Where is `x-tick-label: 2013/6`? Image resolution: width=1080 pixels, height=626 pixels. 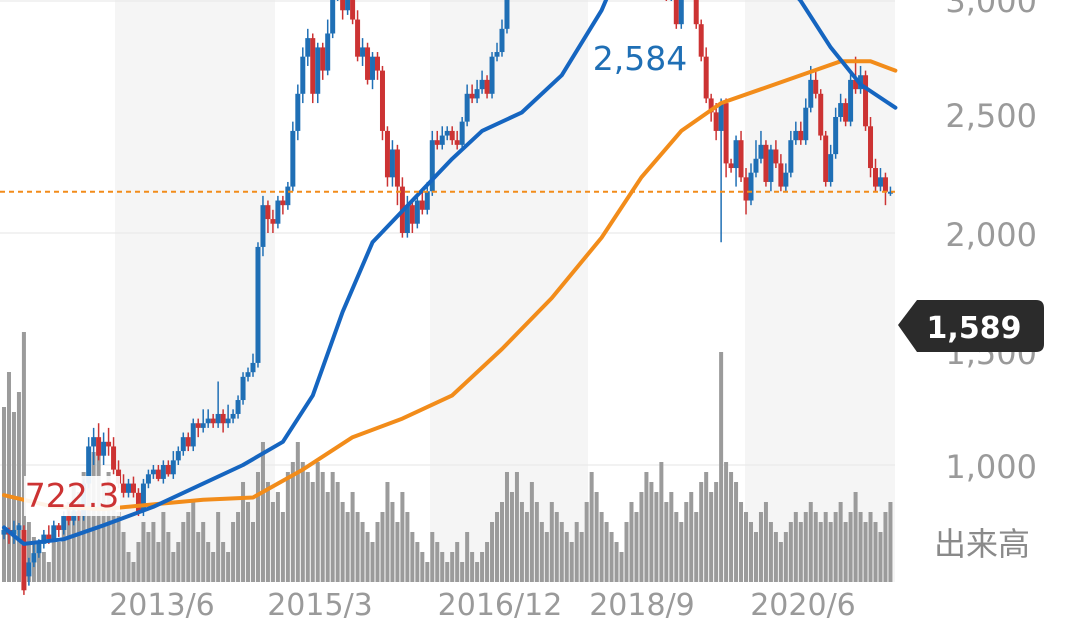
x-tick-label: 2013/6 is located at coordinates (162, 605).